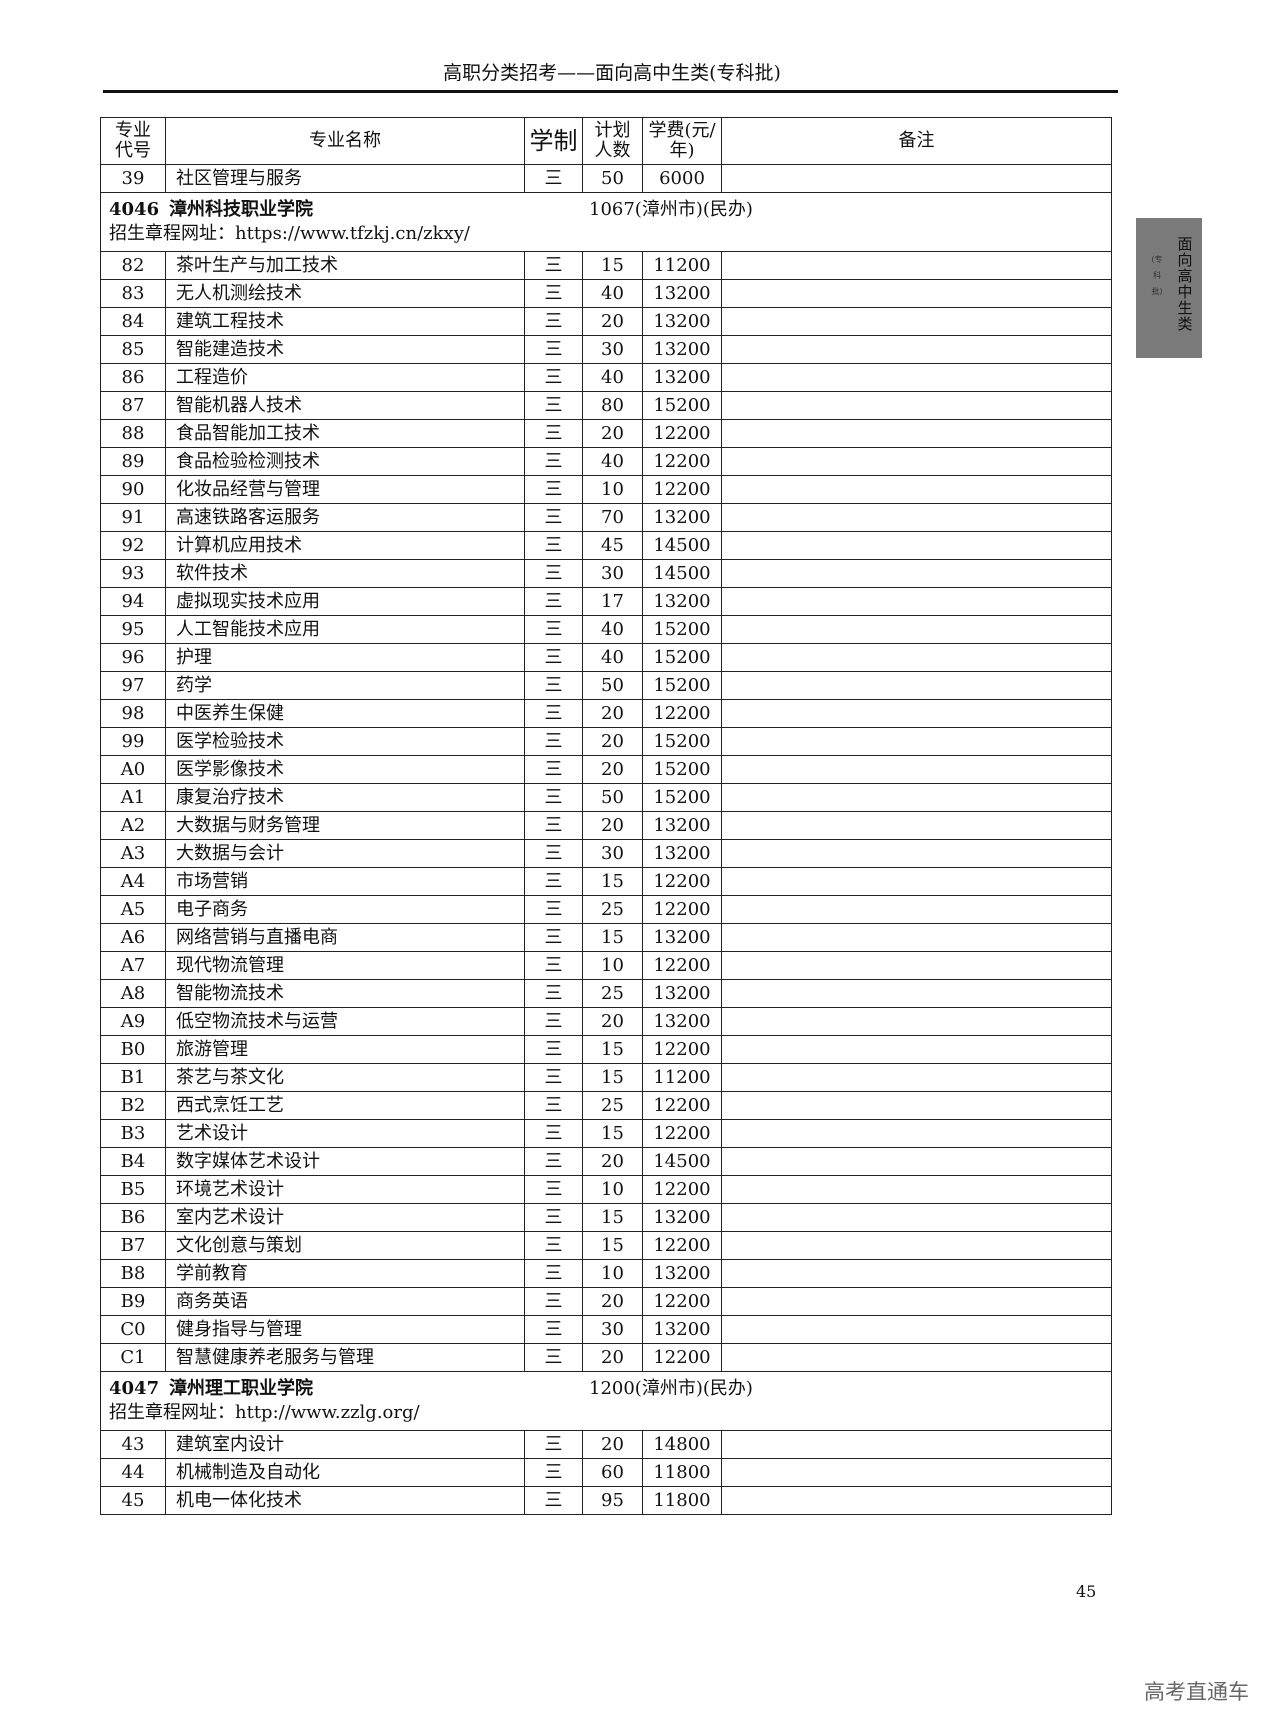  What do you see at coordinates (606, 965) in the screenshot?
I see `table-row: A7 现代物流管理三 10 12200` at bounding box center [606, 965].